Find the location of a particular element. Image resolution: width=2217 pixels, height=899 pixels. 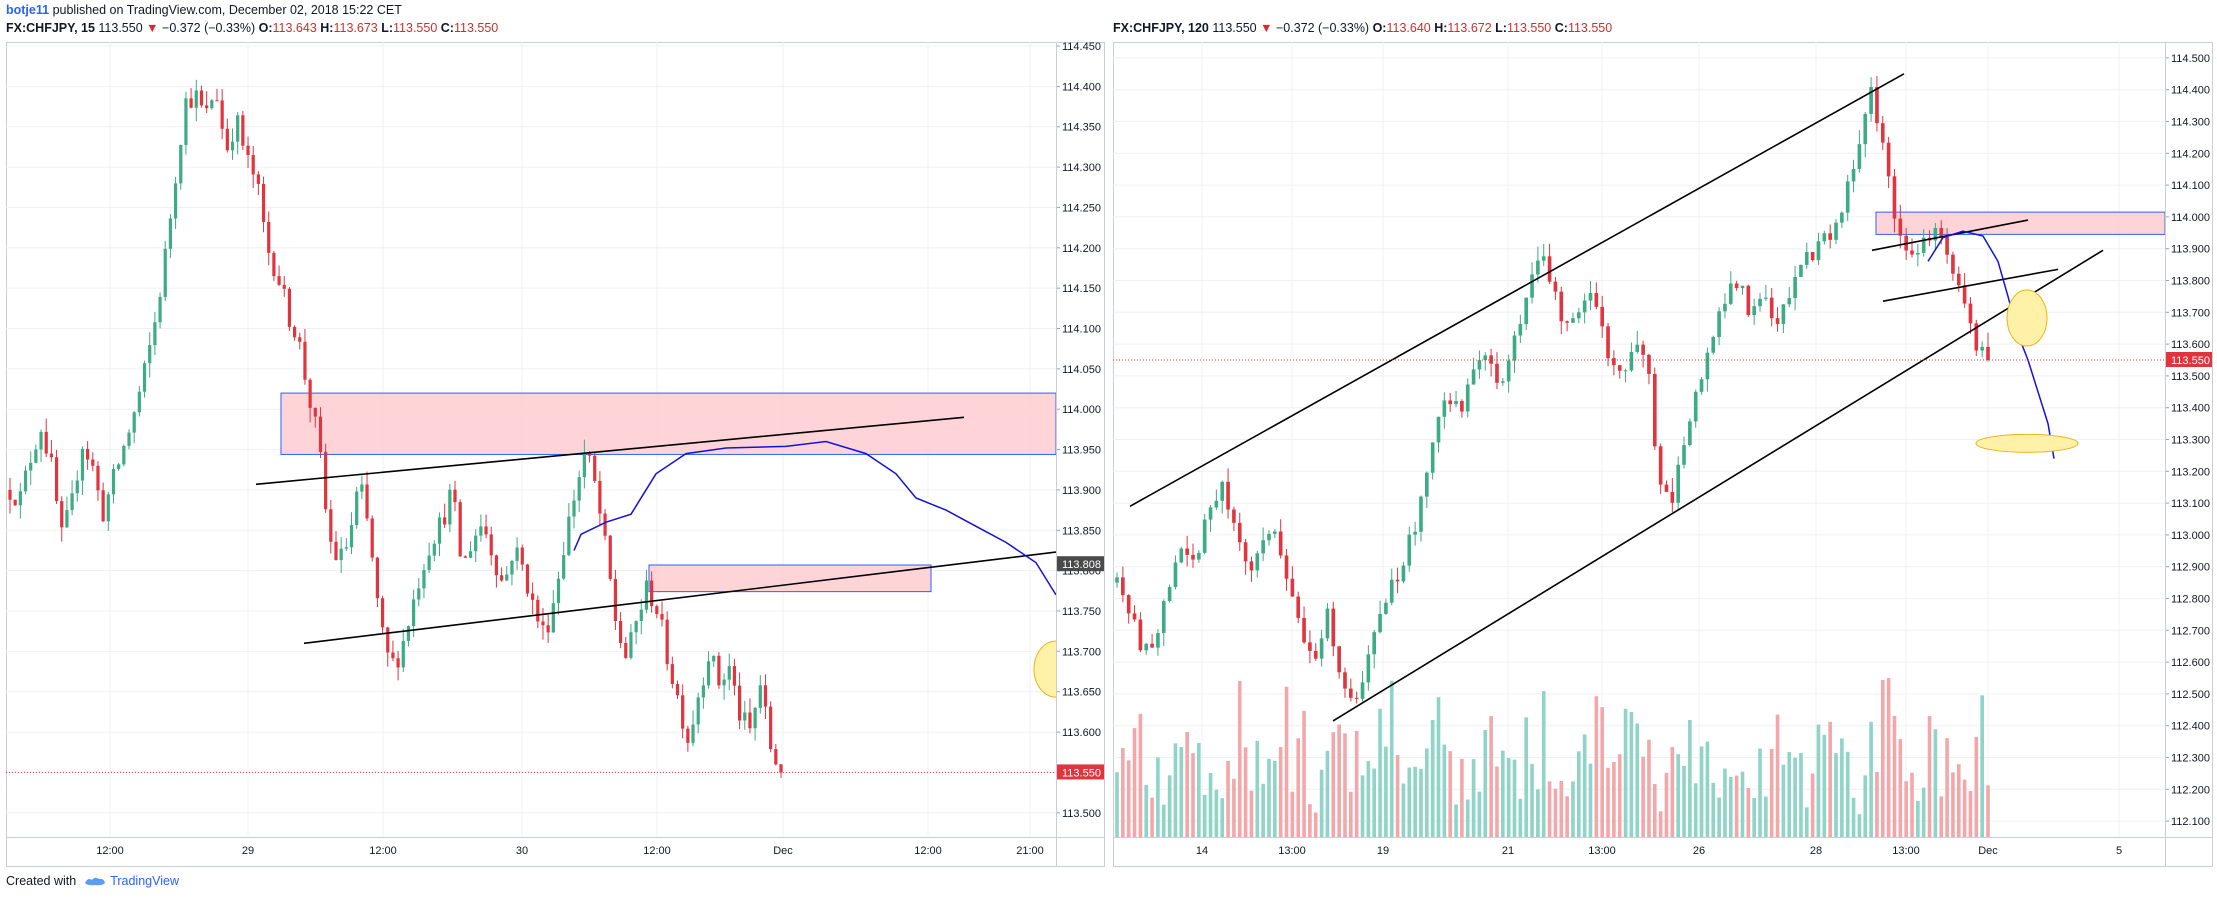

y-tick-label: 113.750 is located at coordinates (1081, 612).